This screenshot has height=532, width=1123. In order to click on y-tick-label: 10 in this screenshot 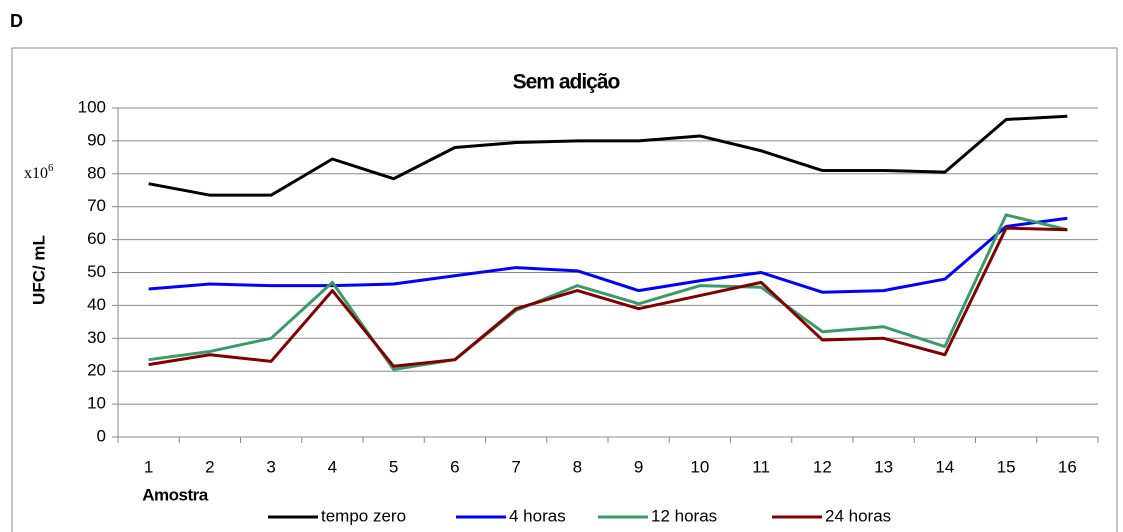, I will do `click(96, 403)`.